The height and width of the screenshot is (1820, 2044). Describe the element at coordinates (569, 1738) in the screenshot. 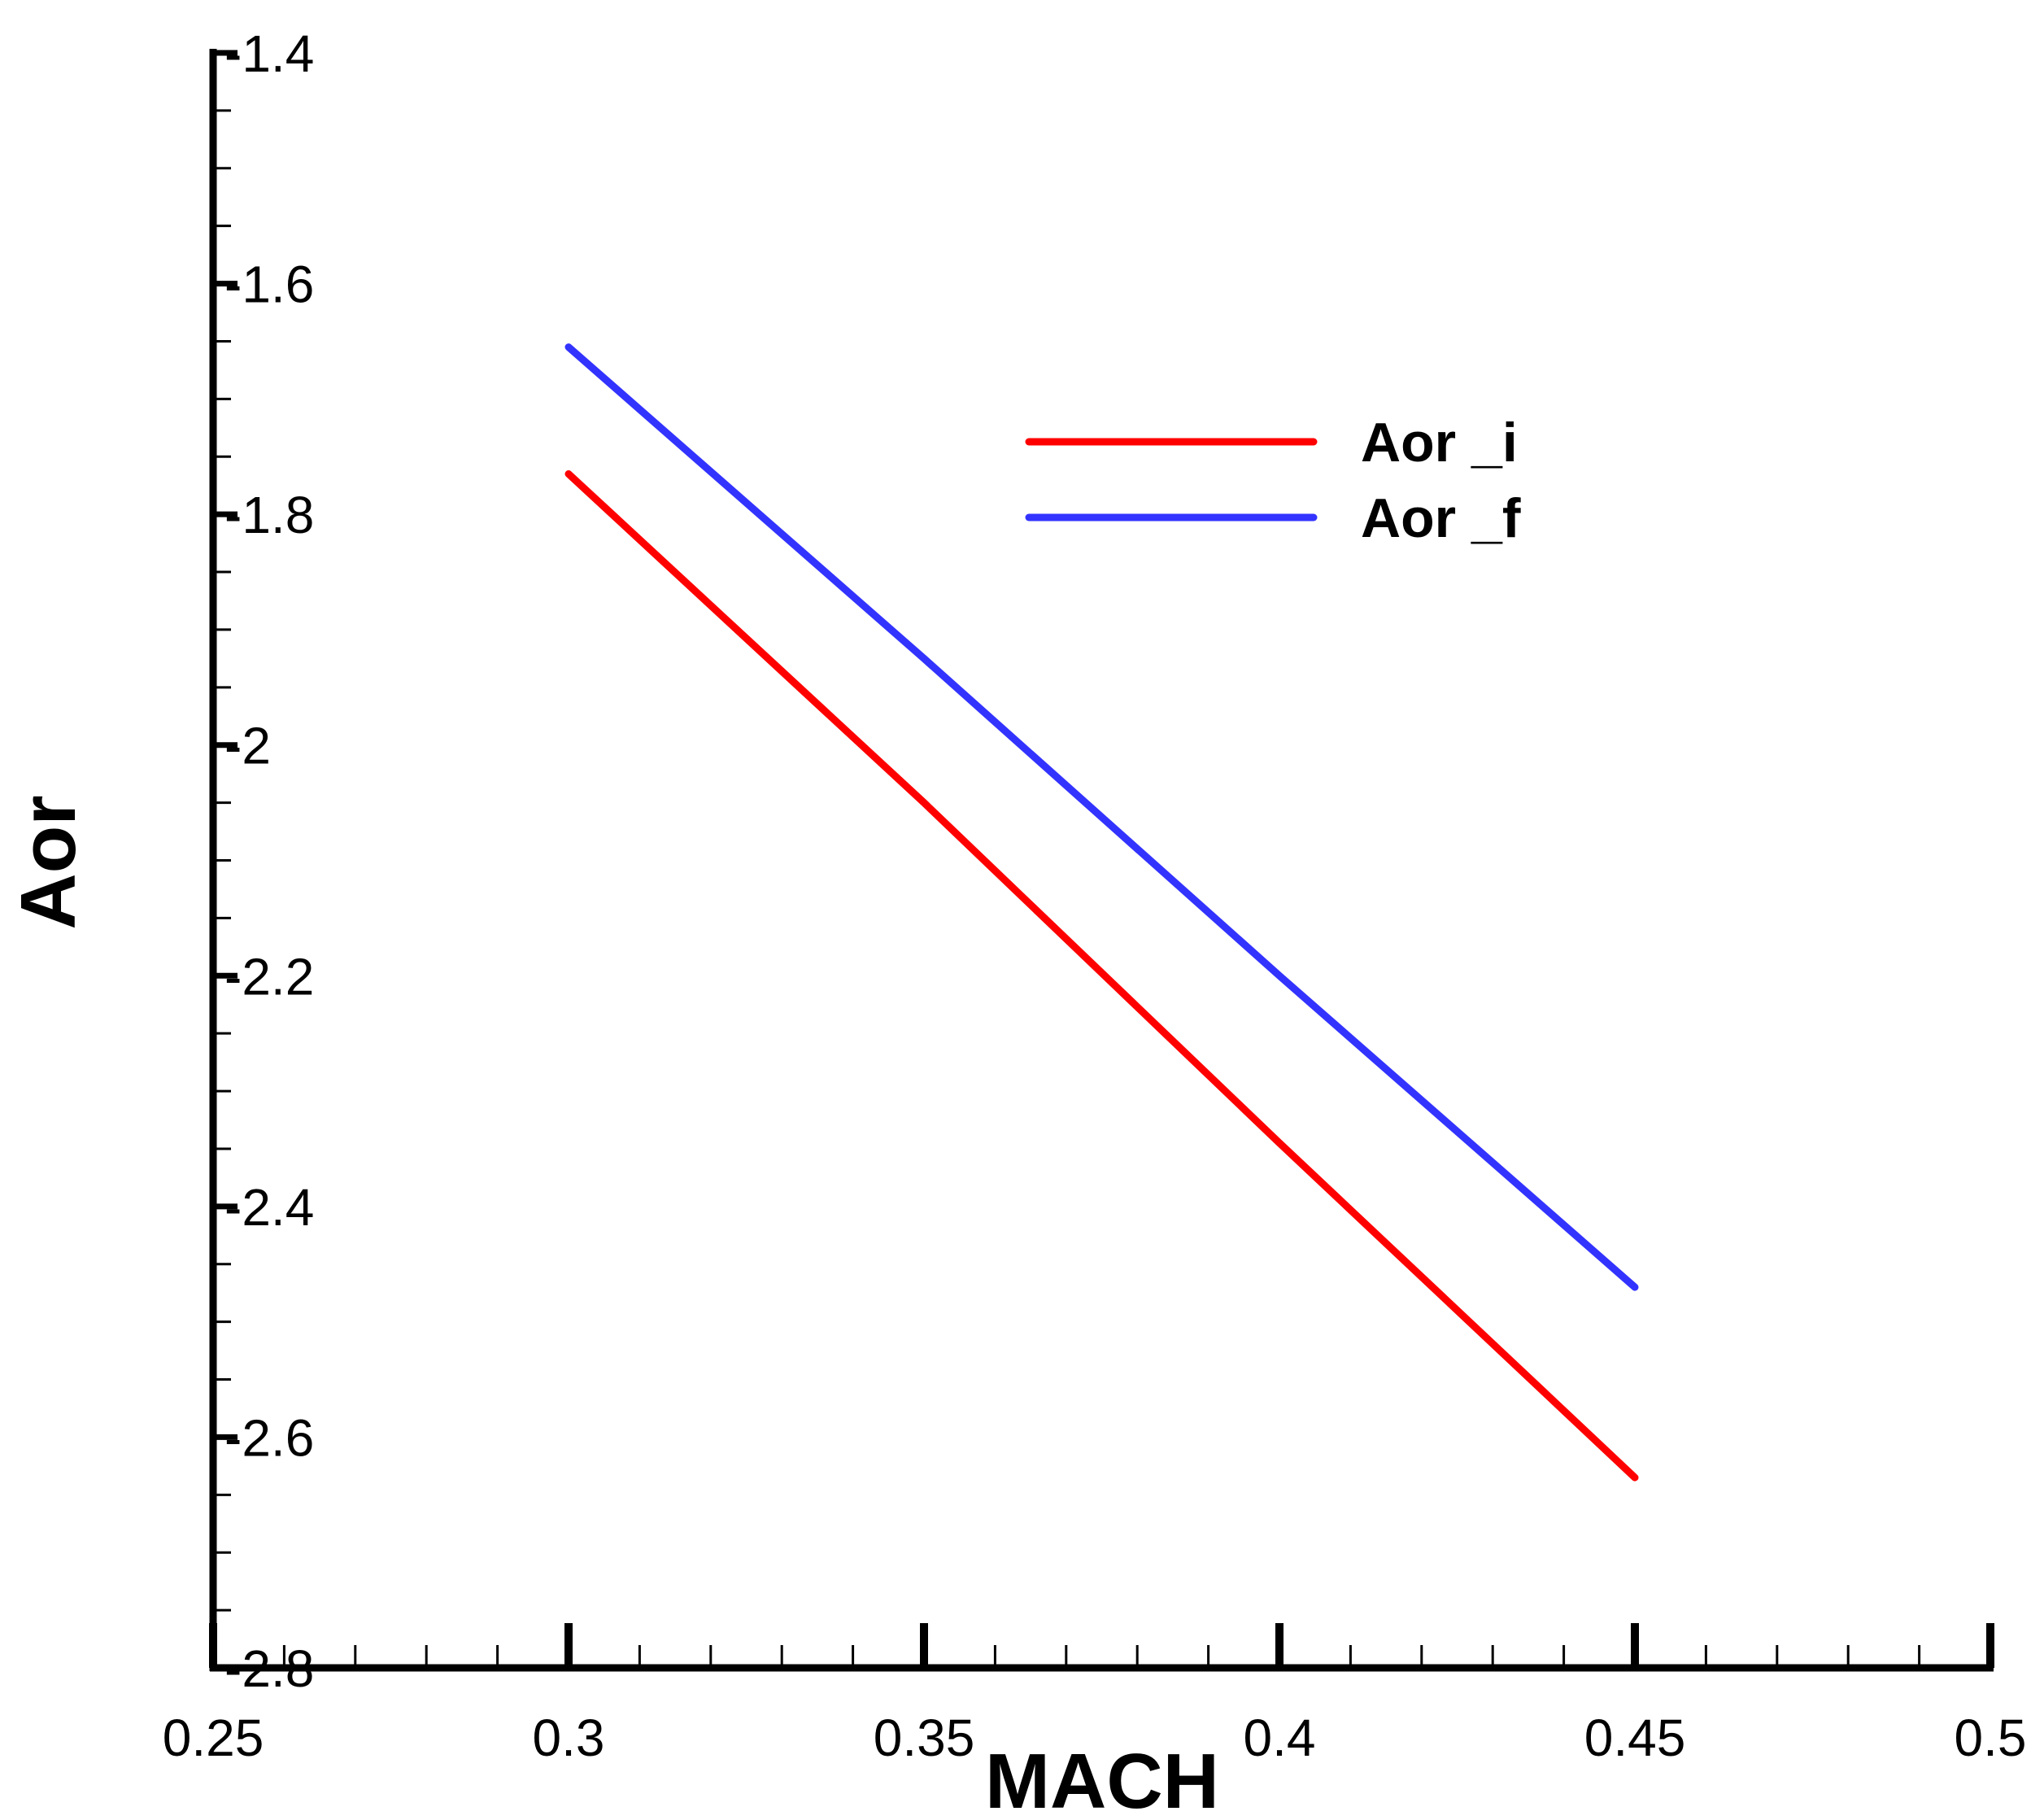

I see `x-tick-label: 0.3` at that location.